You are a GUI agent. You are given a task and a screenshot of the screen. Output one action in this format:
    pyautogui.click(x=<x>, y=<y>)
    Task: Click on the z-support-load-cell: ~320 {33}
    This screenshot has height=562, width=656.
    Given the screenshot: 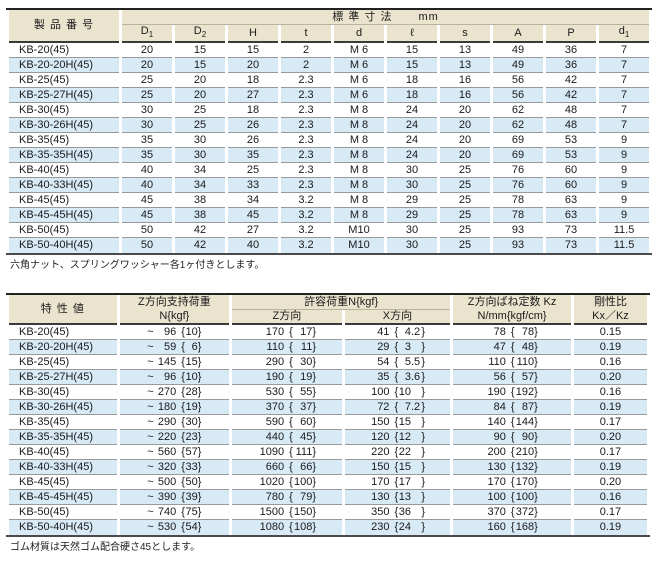 What is the action you would take?
    pyautogui.click(x=174, y=468)
    